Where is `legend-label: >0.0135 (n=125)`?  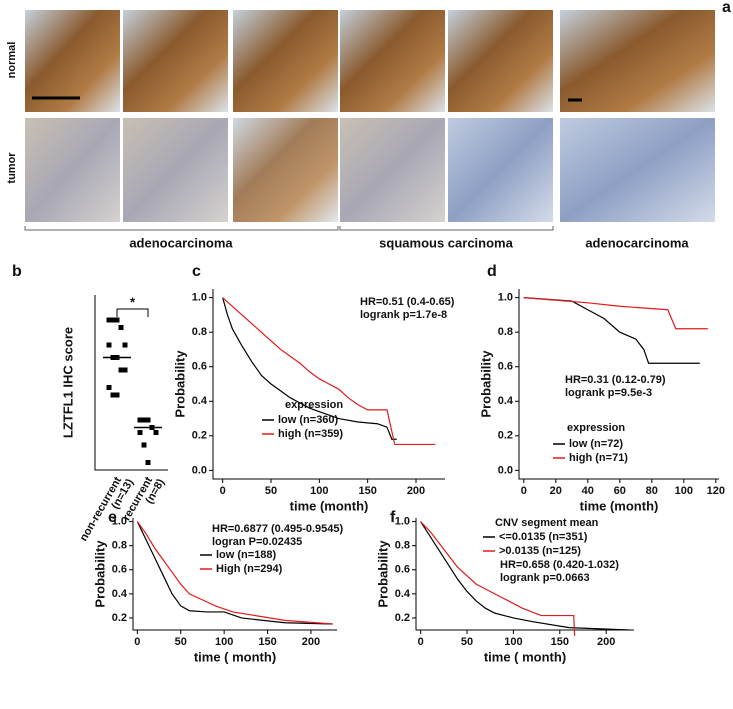
legend-label: >0.0135 (n=125) is located at coordinates (540, 551).